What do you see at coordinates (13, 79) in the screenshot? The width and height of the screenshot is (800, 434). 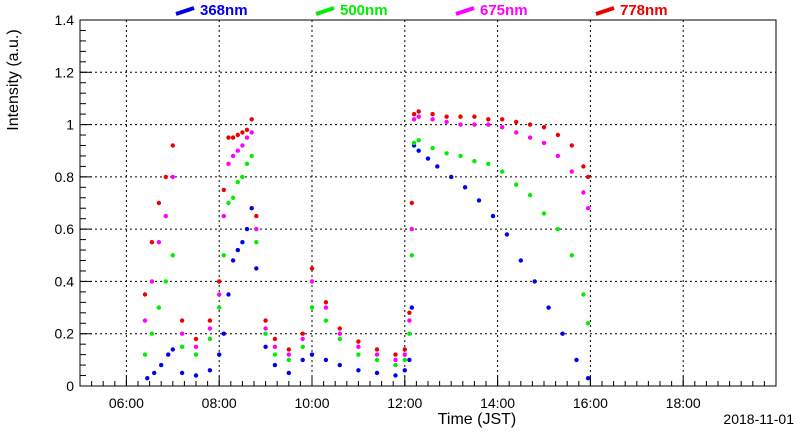 I see `y-axis-title: Intensity (a.u.)` at bounding box center [13, 79].